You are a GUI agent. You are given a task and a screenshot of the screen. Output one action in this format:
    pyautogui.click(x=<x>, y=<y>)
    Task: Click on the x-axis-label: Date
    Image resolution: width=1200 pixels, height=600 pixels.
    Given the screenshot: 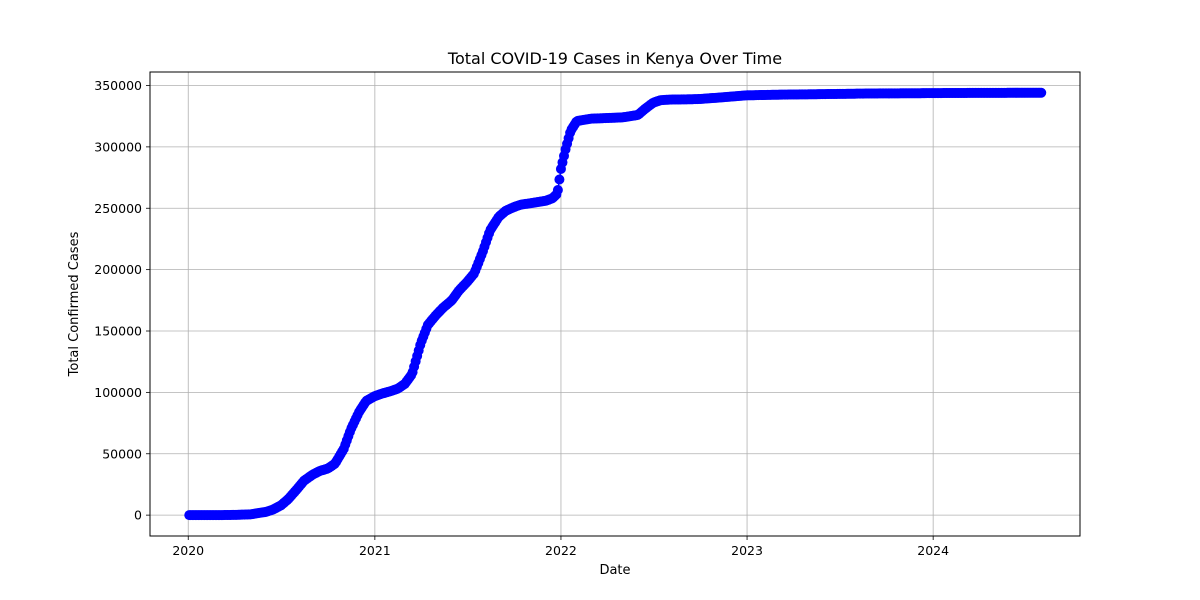 What is the action you would take?
    pyautogui.click(x=614, y=570)
    